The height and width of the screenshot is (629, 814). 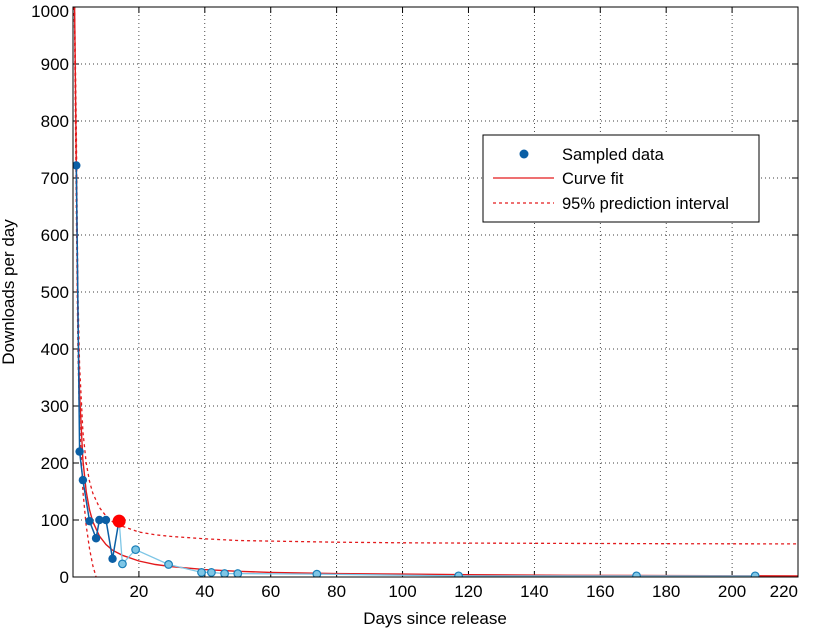 What do you see at coordinates (85, 292) in the screenshot?
I see `prediction-lower-line` at bounding box center [85, 292].